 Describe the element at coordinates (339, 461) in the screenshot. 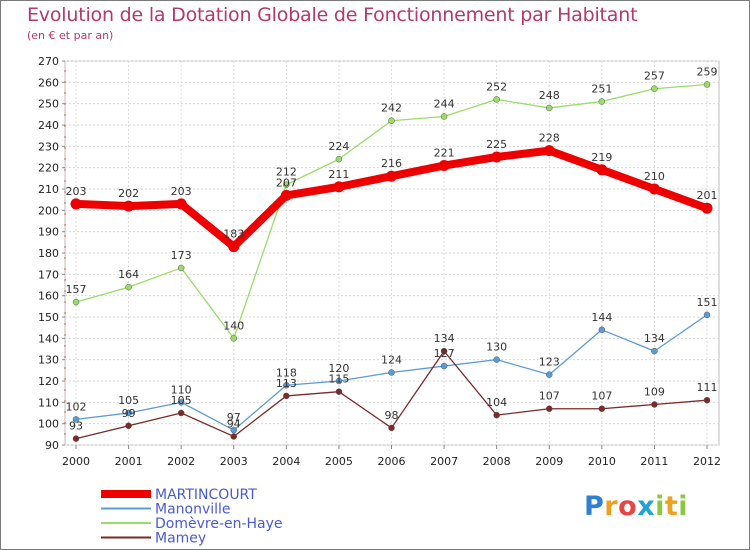

I see `x-tick-label: 2005` at that location.